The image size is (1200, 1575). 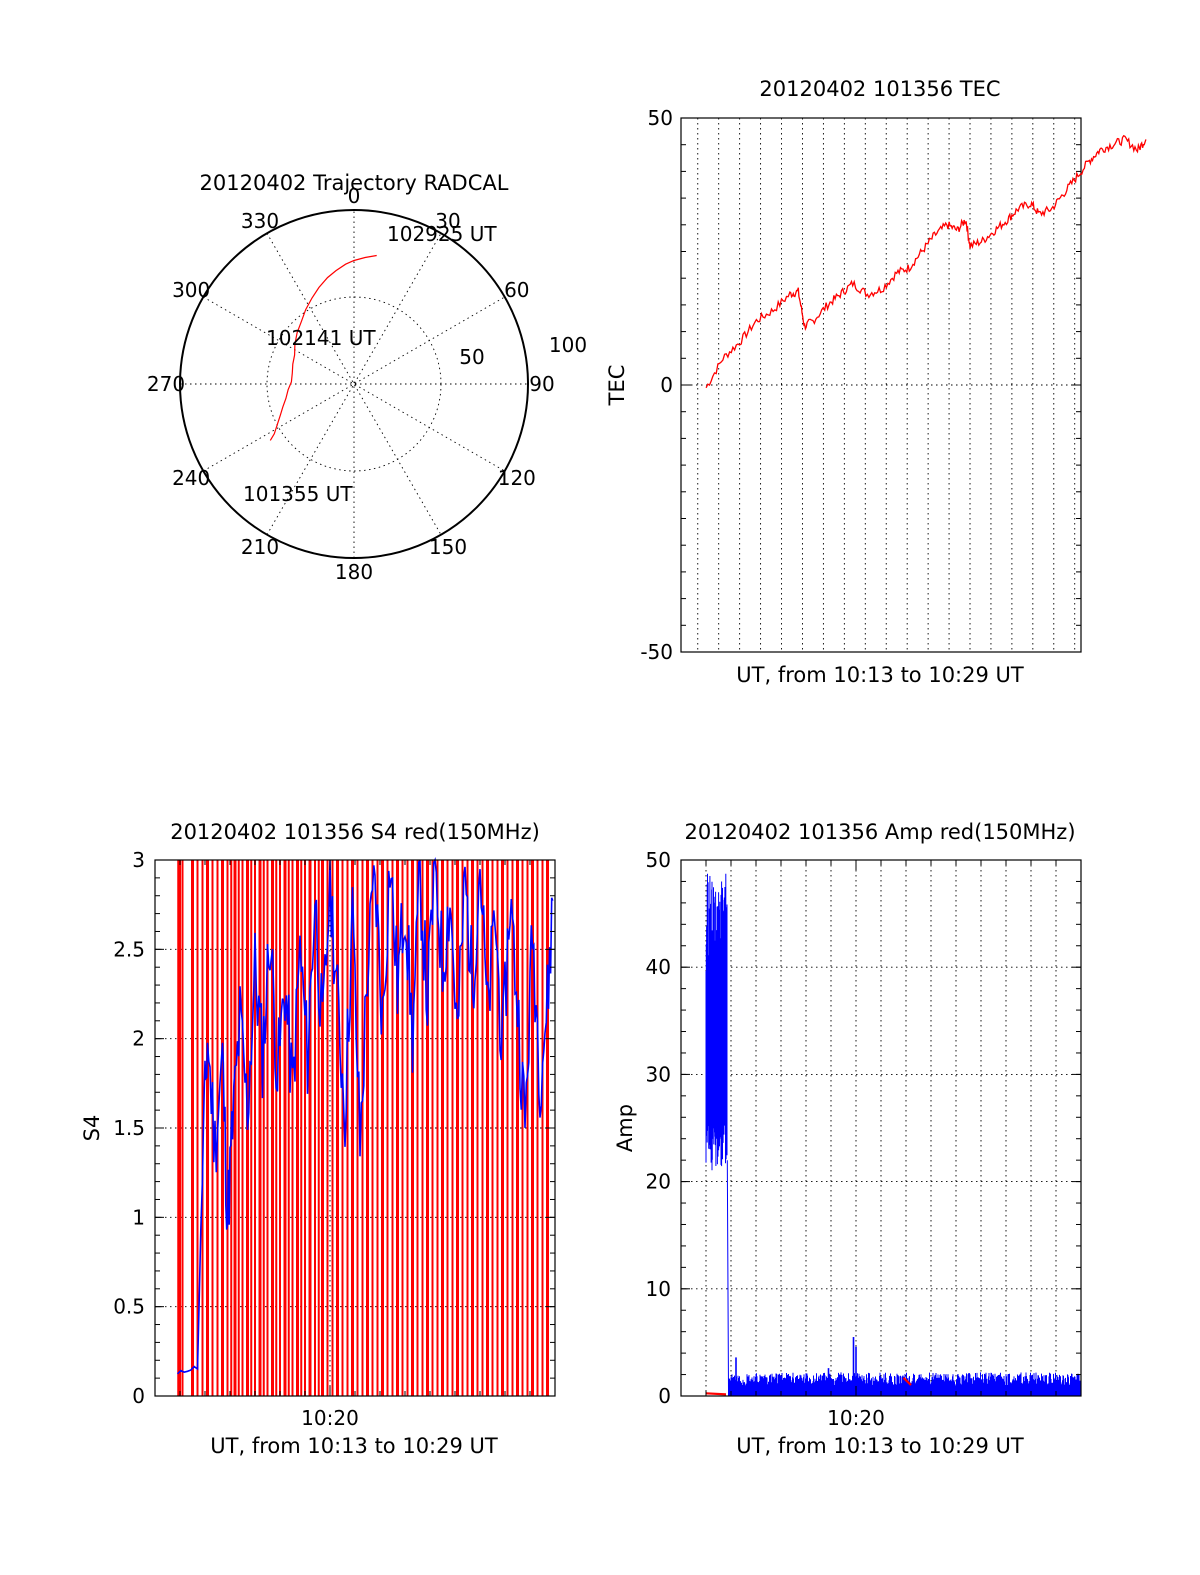 What do you see at coordinates (856, 1418) in the screenshot?
I see `amp-x-tick-label: 10:20` at bounding box center [856, 1418].